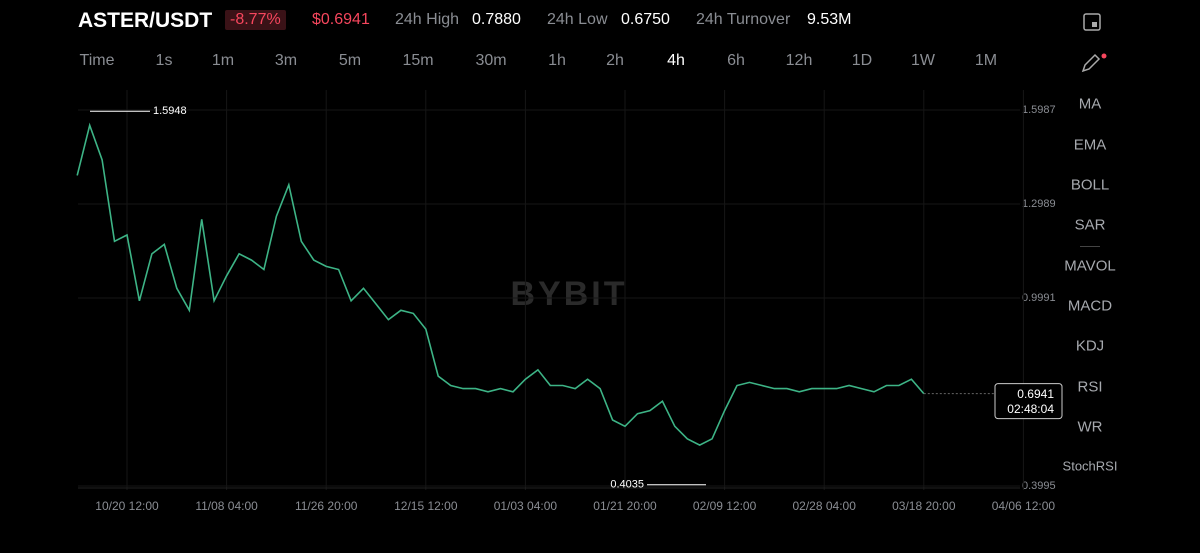 The height and width of the screenshot is (553, 1200). Describe the element at coordinates (627, 485) in the screenshot. I see `low-marker-label: 0.4035` at that location.